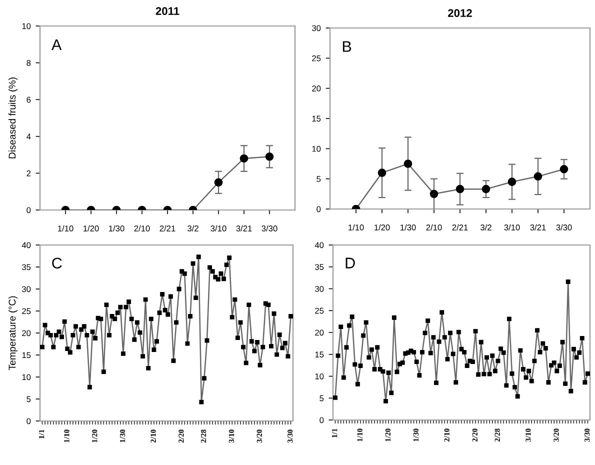  Describe the element at coordinates (57, 263) in the screenshot. I see `annotation: C` at that location.